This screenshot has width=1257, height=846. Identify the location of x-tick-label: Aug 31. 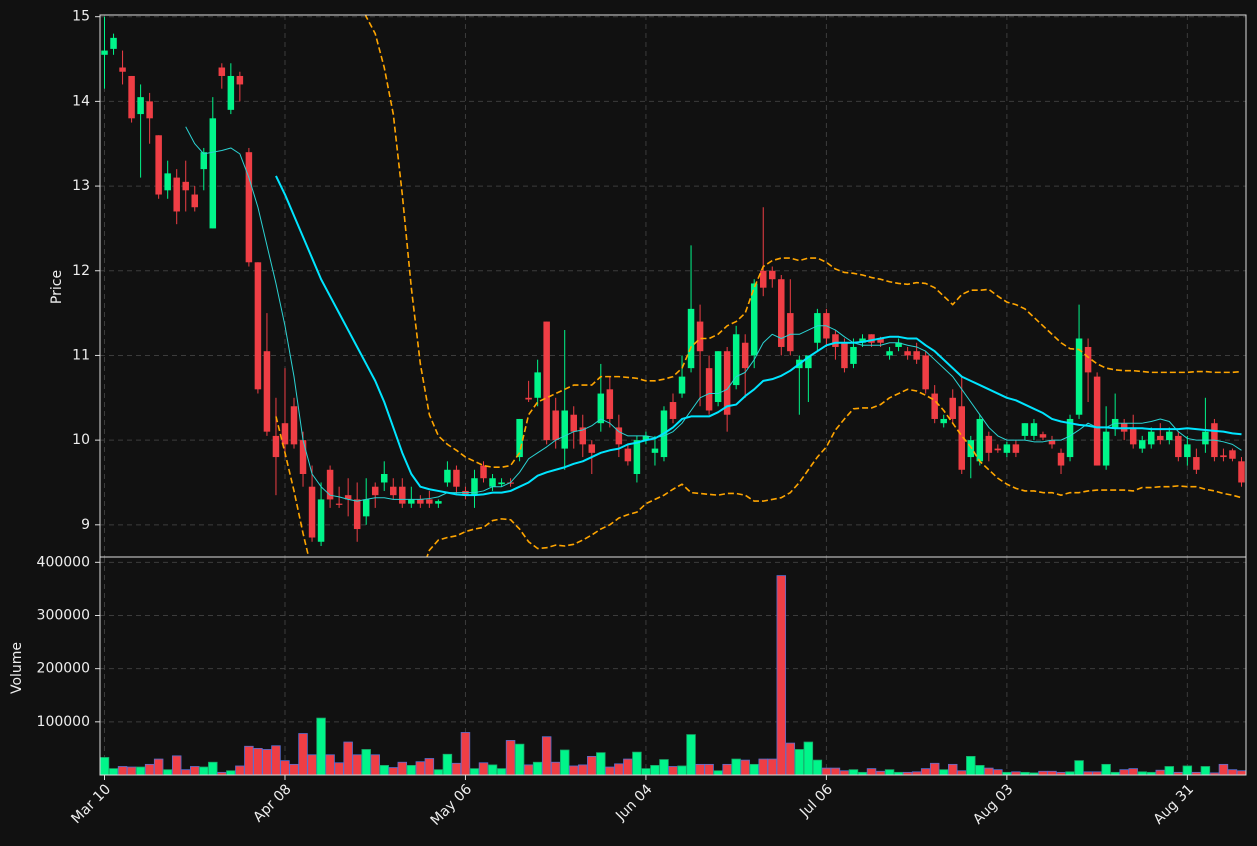
(1174, 804).